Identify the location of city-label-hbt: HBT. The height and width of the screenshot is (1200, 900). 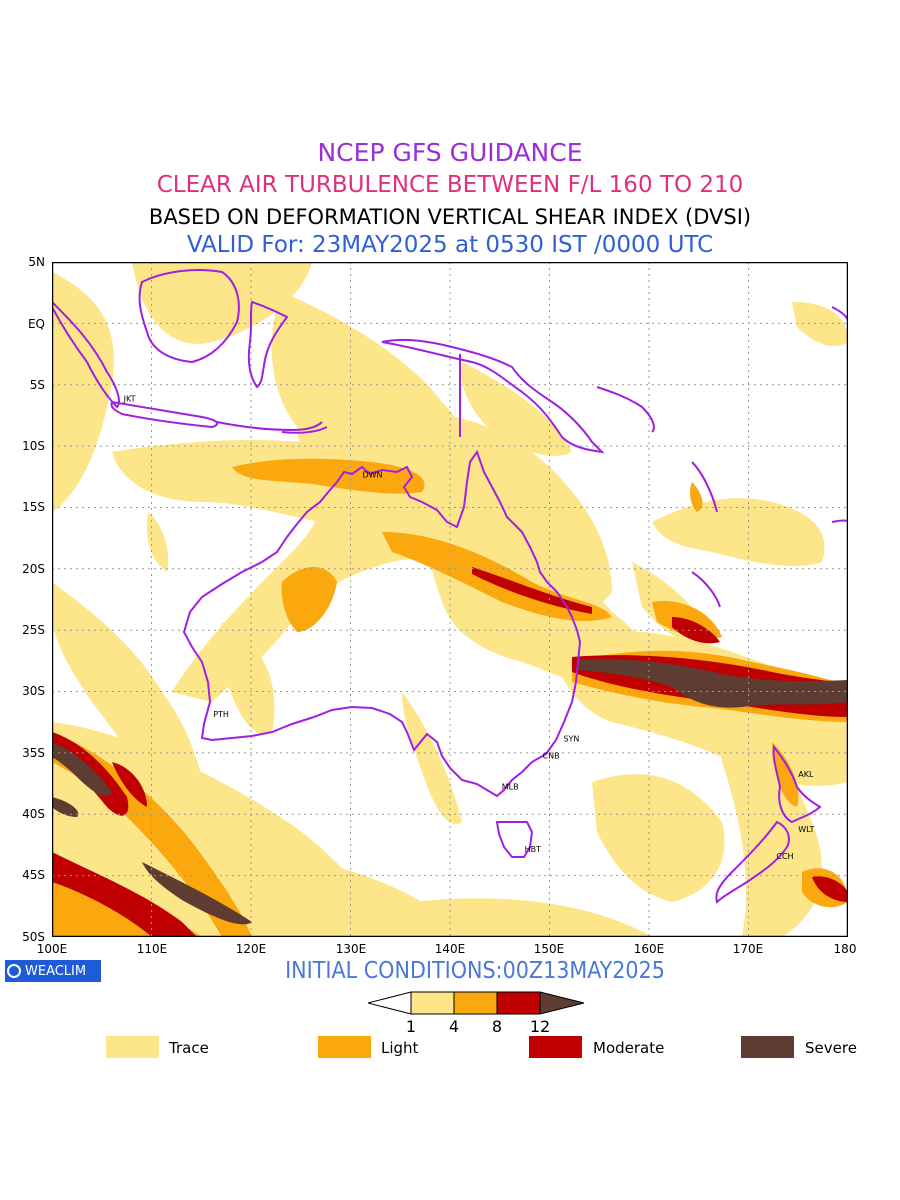
(533, 849).